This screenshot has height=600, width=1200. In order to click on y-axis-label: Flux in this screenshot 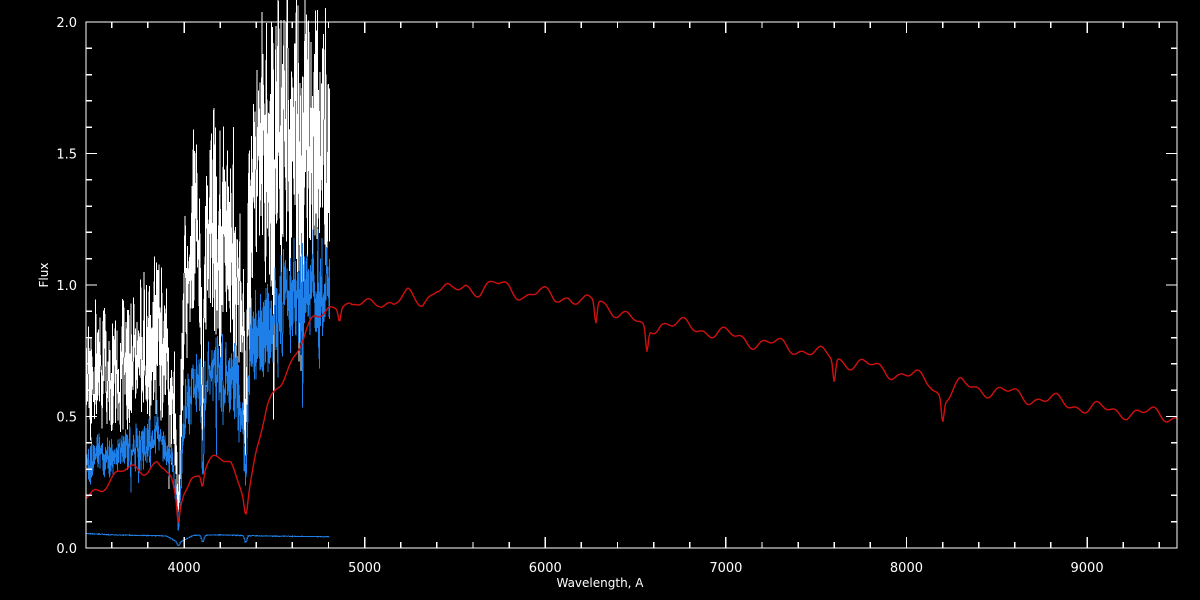, I will do `click(44, 275)`.